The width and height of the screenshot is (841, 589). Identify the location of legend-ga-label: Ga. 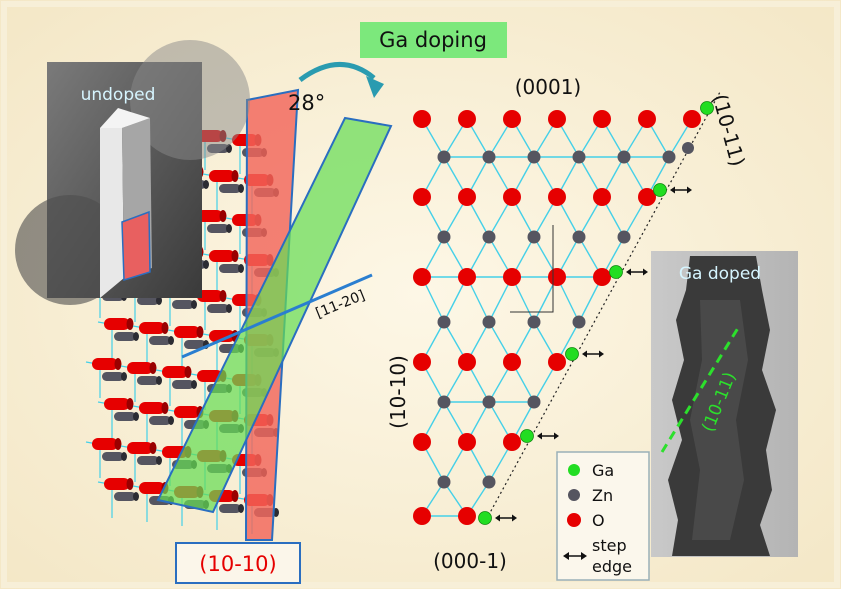
(603, 470).